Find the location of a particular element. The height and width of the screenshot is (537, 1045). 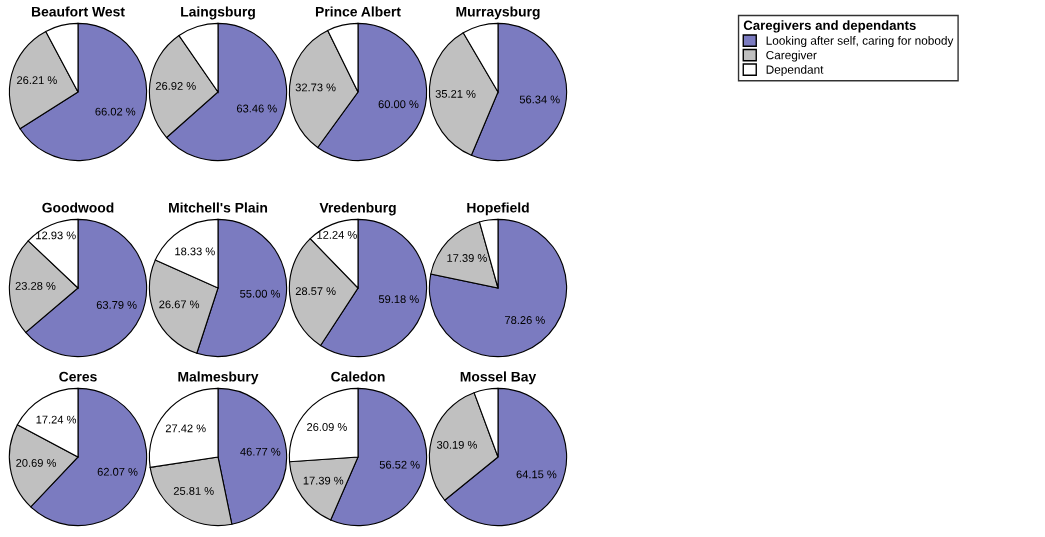

data-label: 28.57 % is located at coordinates (315, 291).